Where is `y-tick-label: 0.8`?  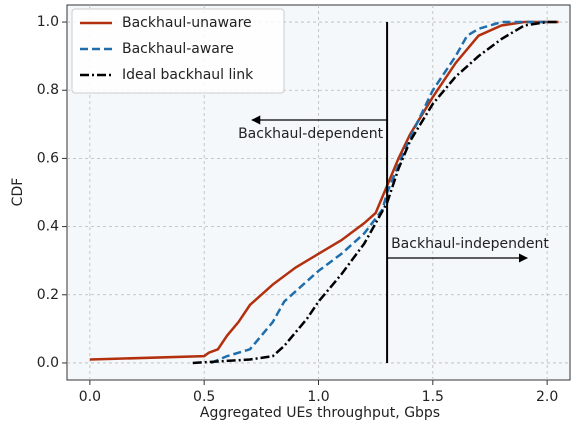
y-tick-label: 0.8 is located at coordinates (48, 90).